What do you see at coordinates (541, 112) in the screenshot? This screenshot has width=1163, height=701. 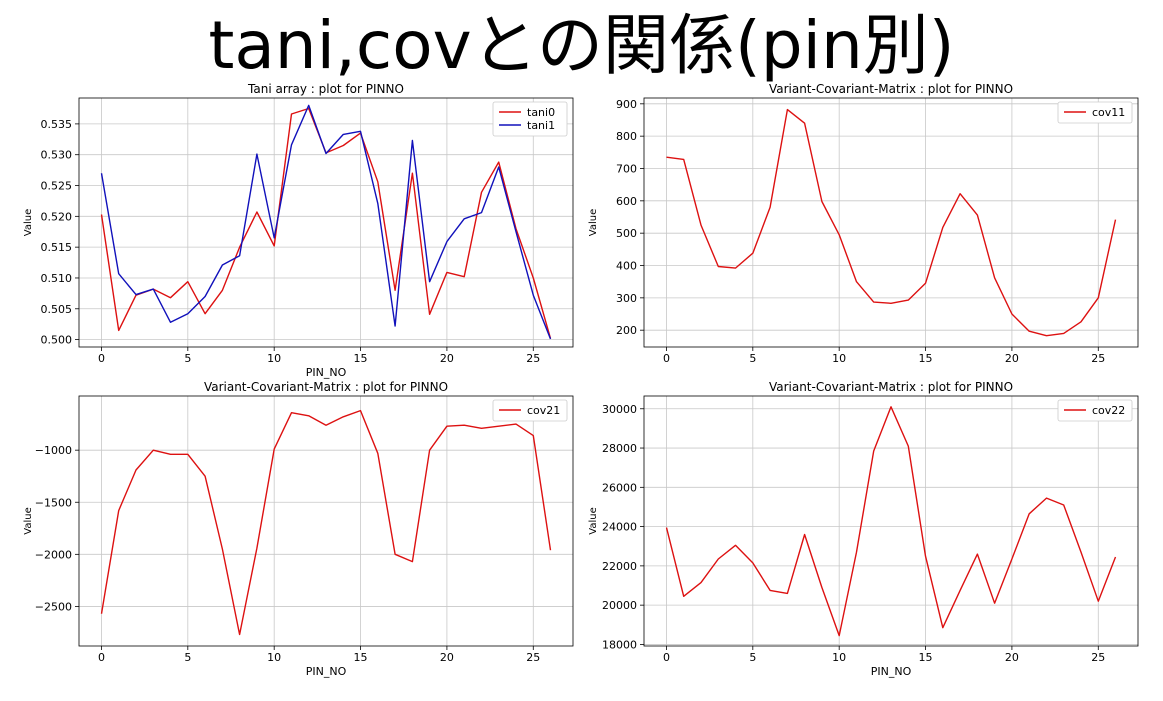 I see `legend-label: tani0` at bounding box center [541, 112].